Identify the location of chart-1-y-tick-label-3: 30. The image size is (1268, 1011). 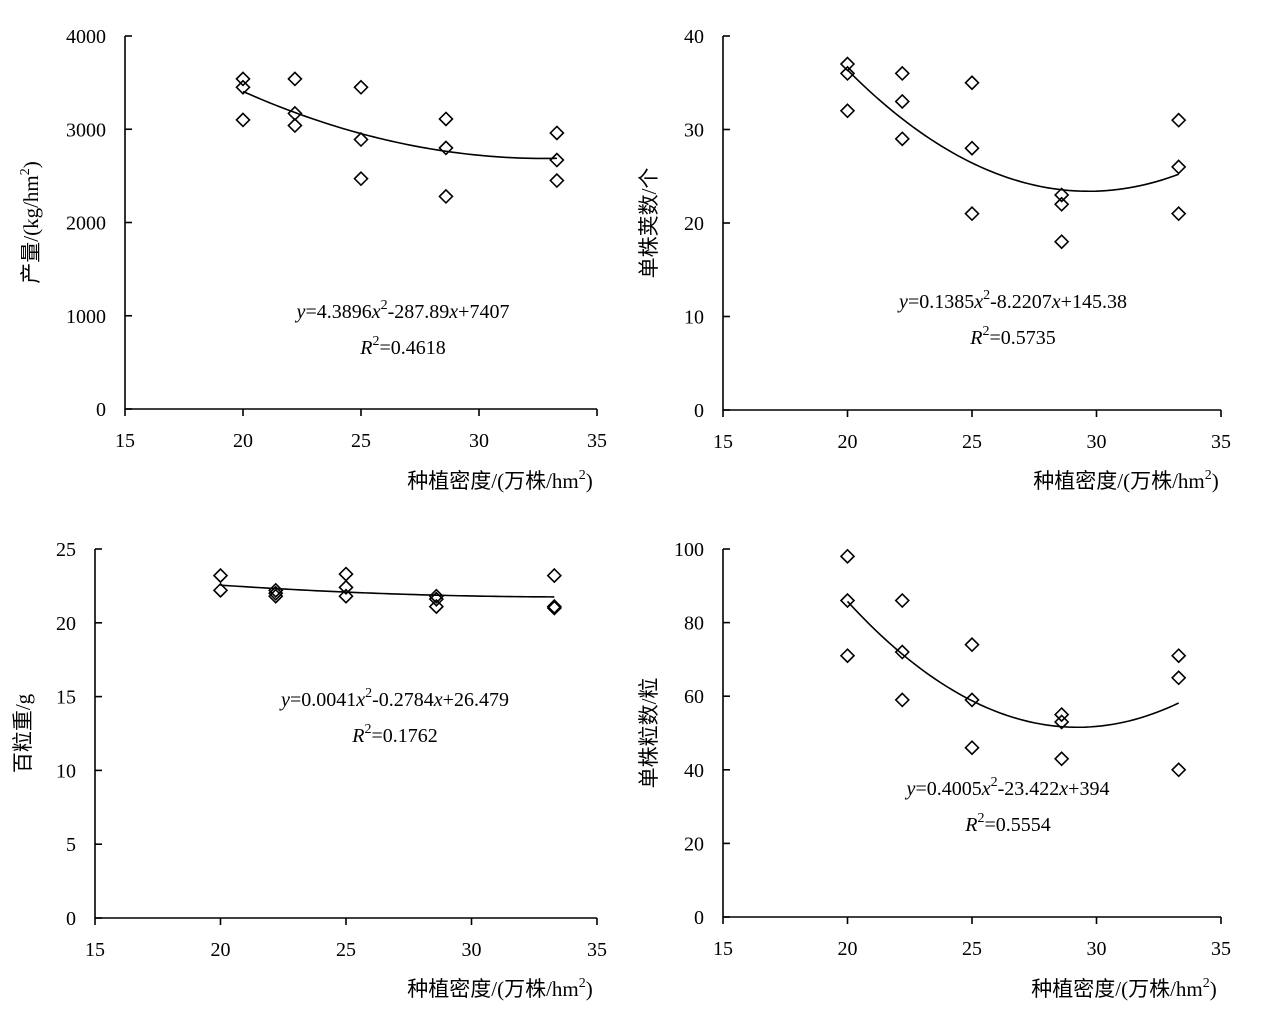
(694, 131).